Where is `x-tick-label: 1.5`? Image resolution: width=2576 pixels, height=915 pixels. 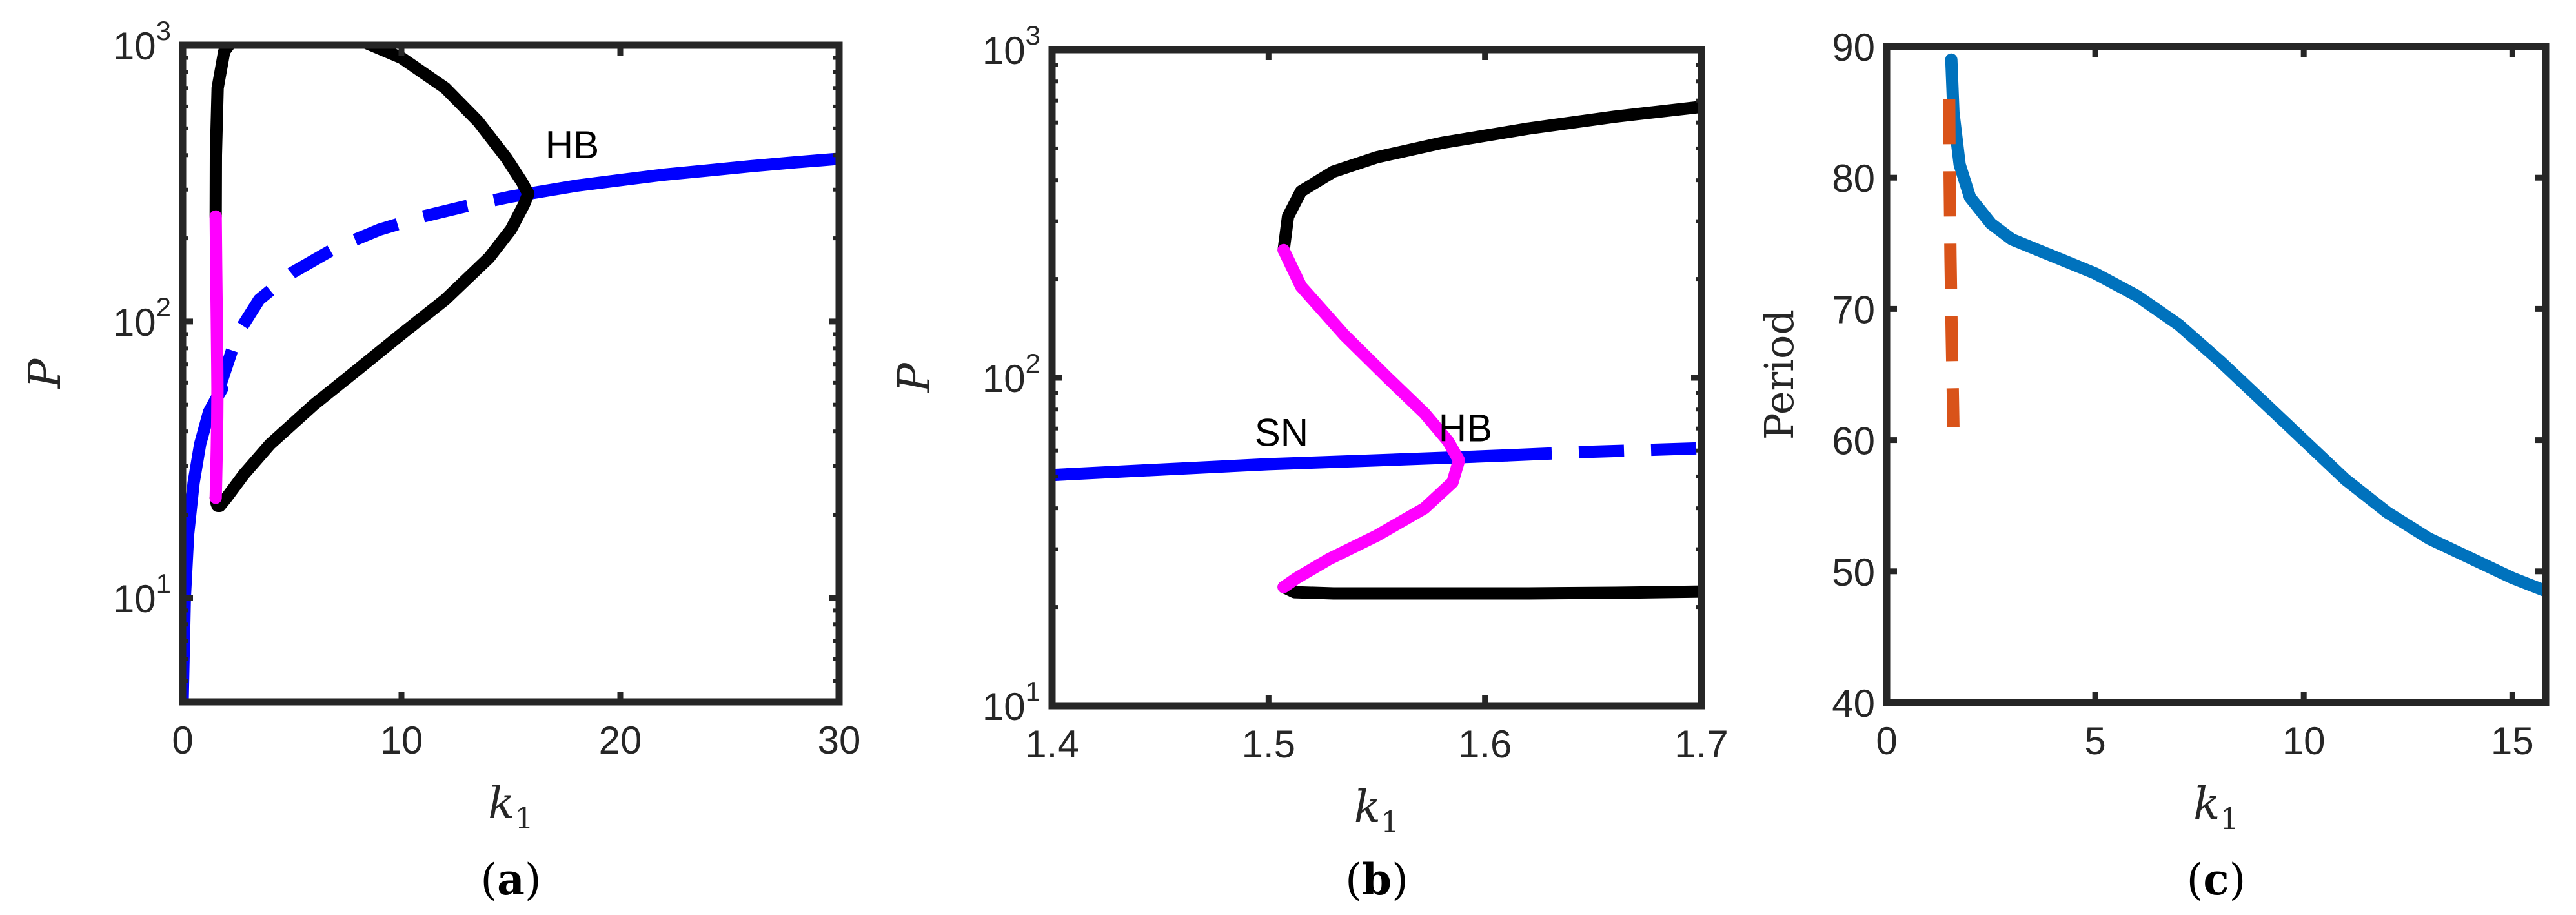 x-tick-label: 1.5 is located at coordinates (1268, 744).